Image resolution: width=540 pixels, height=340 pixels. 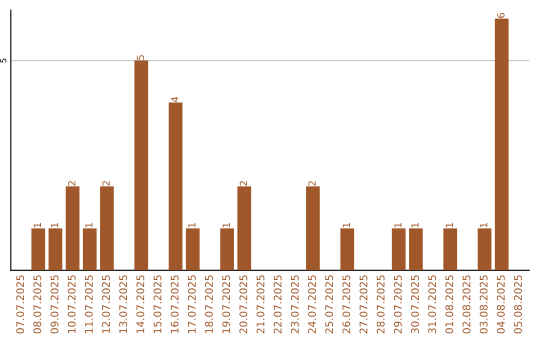 What do you see at coordinates (501, 15) in the screenshot?
I see `data-label: 6` at bounding box center [501, 15].